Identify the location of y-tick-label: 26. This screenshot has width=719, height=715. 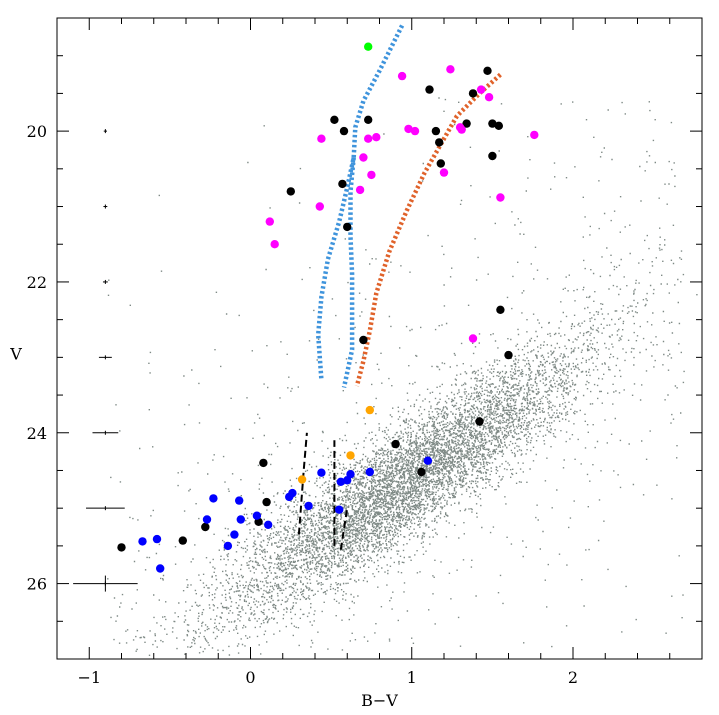
(37, 584).